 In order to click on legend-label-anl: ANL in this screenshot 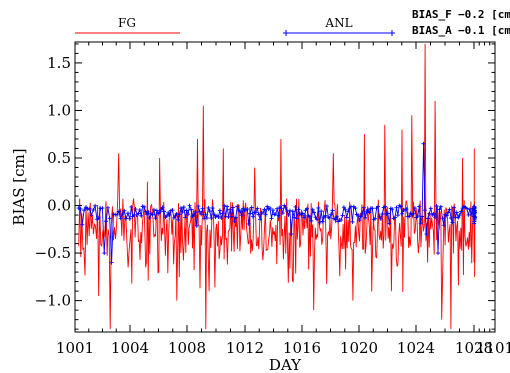, I will do `click(338, 23)`.